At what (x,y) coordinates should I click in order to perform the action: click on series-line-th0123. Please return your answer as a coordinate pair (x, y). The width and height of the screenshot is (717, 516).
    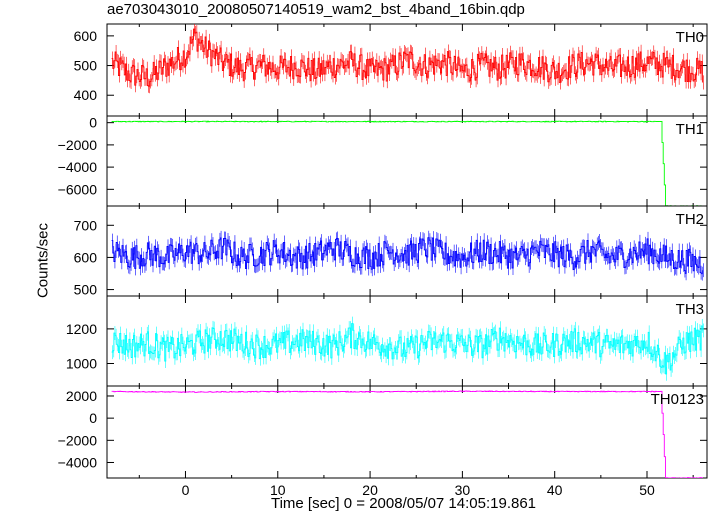
    Looking at the image, I should click on (407, 434).